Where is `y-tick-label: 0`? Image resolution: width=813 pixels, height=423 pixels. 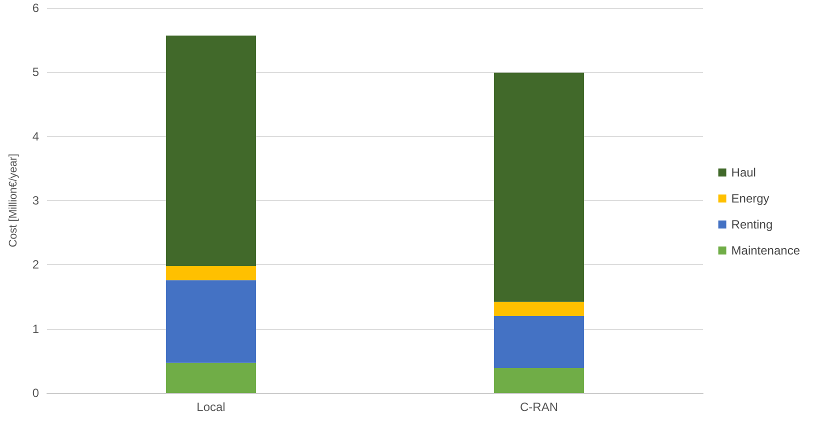
y-tick-label: 0 is located at coordinates (36, 393).